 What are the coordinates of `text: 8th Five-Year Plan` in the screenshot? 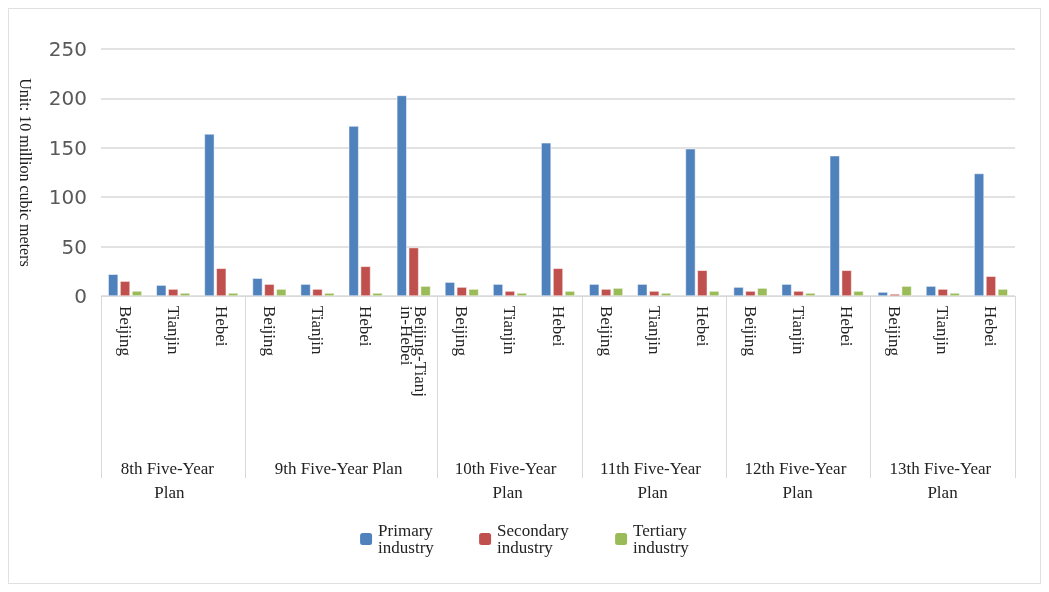 It's located at (169, 480).